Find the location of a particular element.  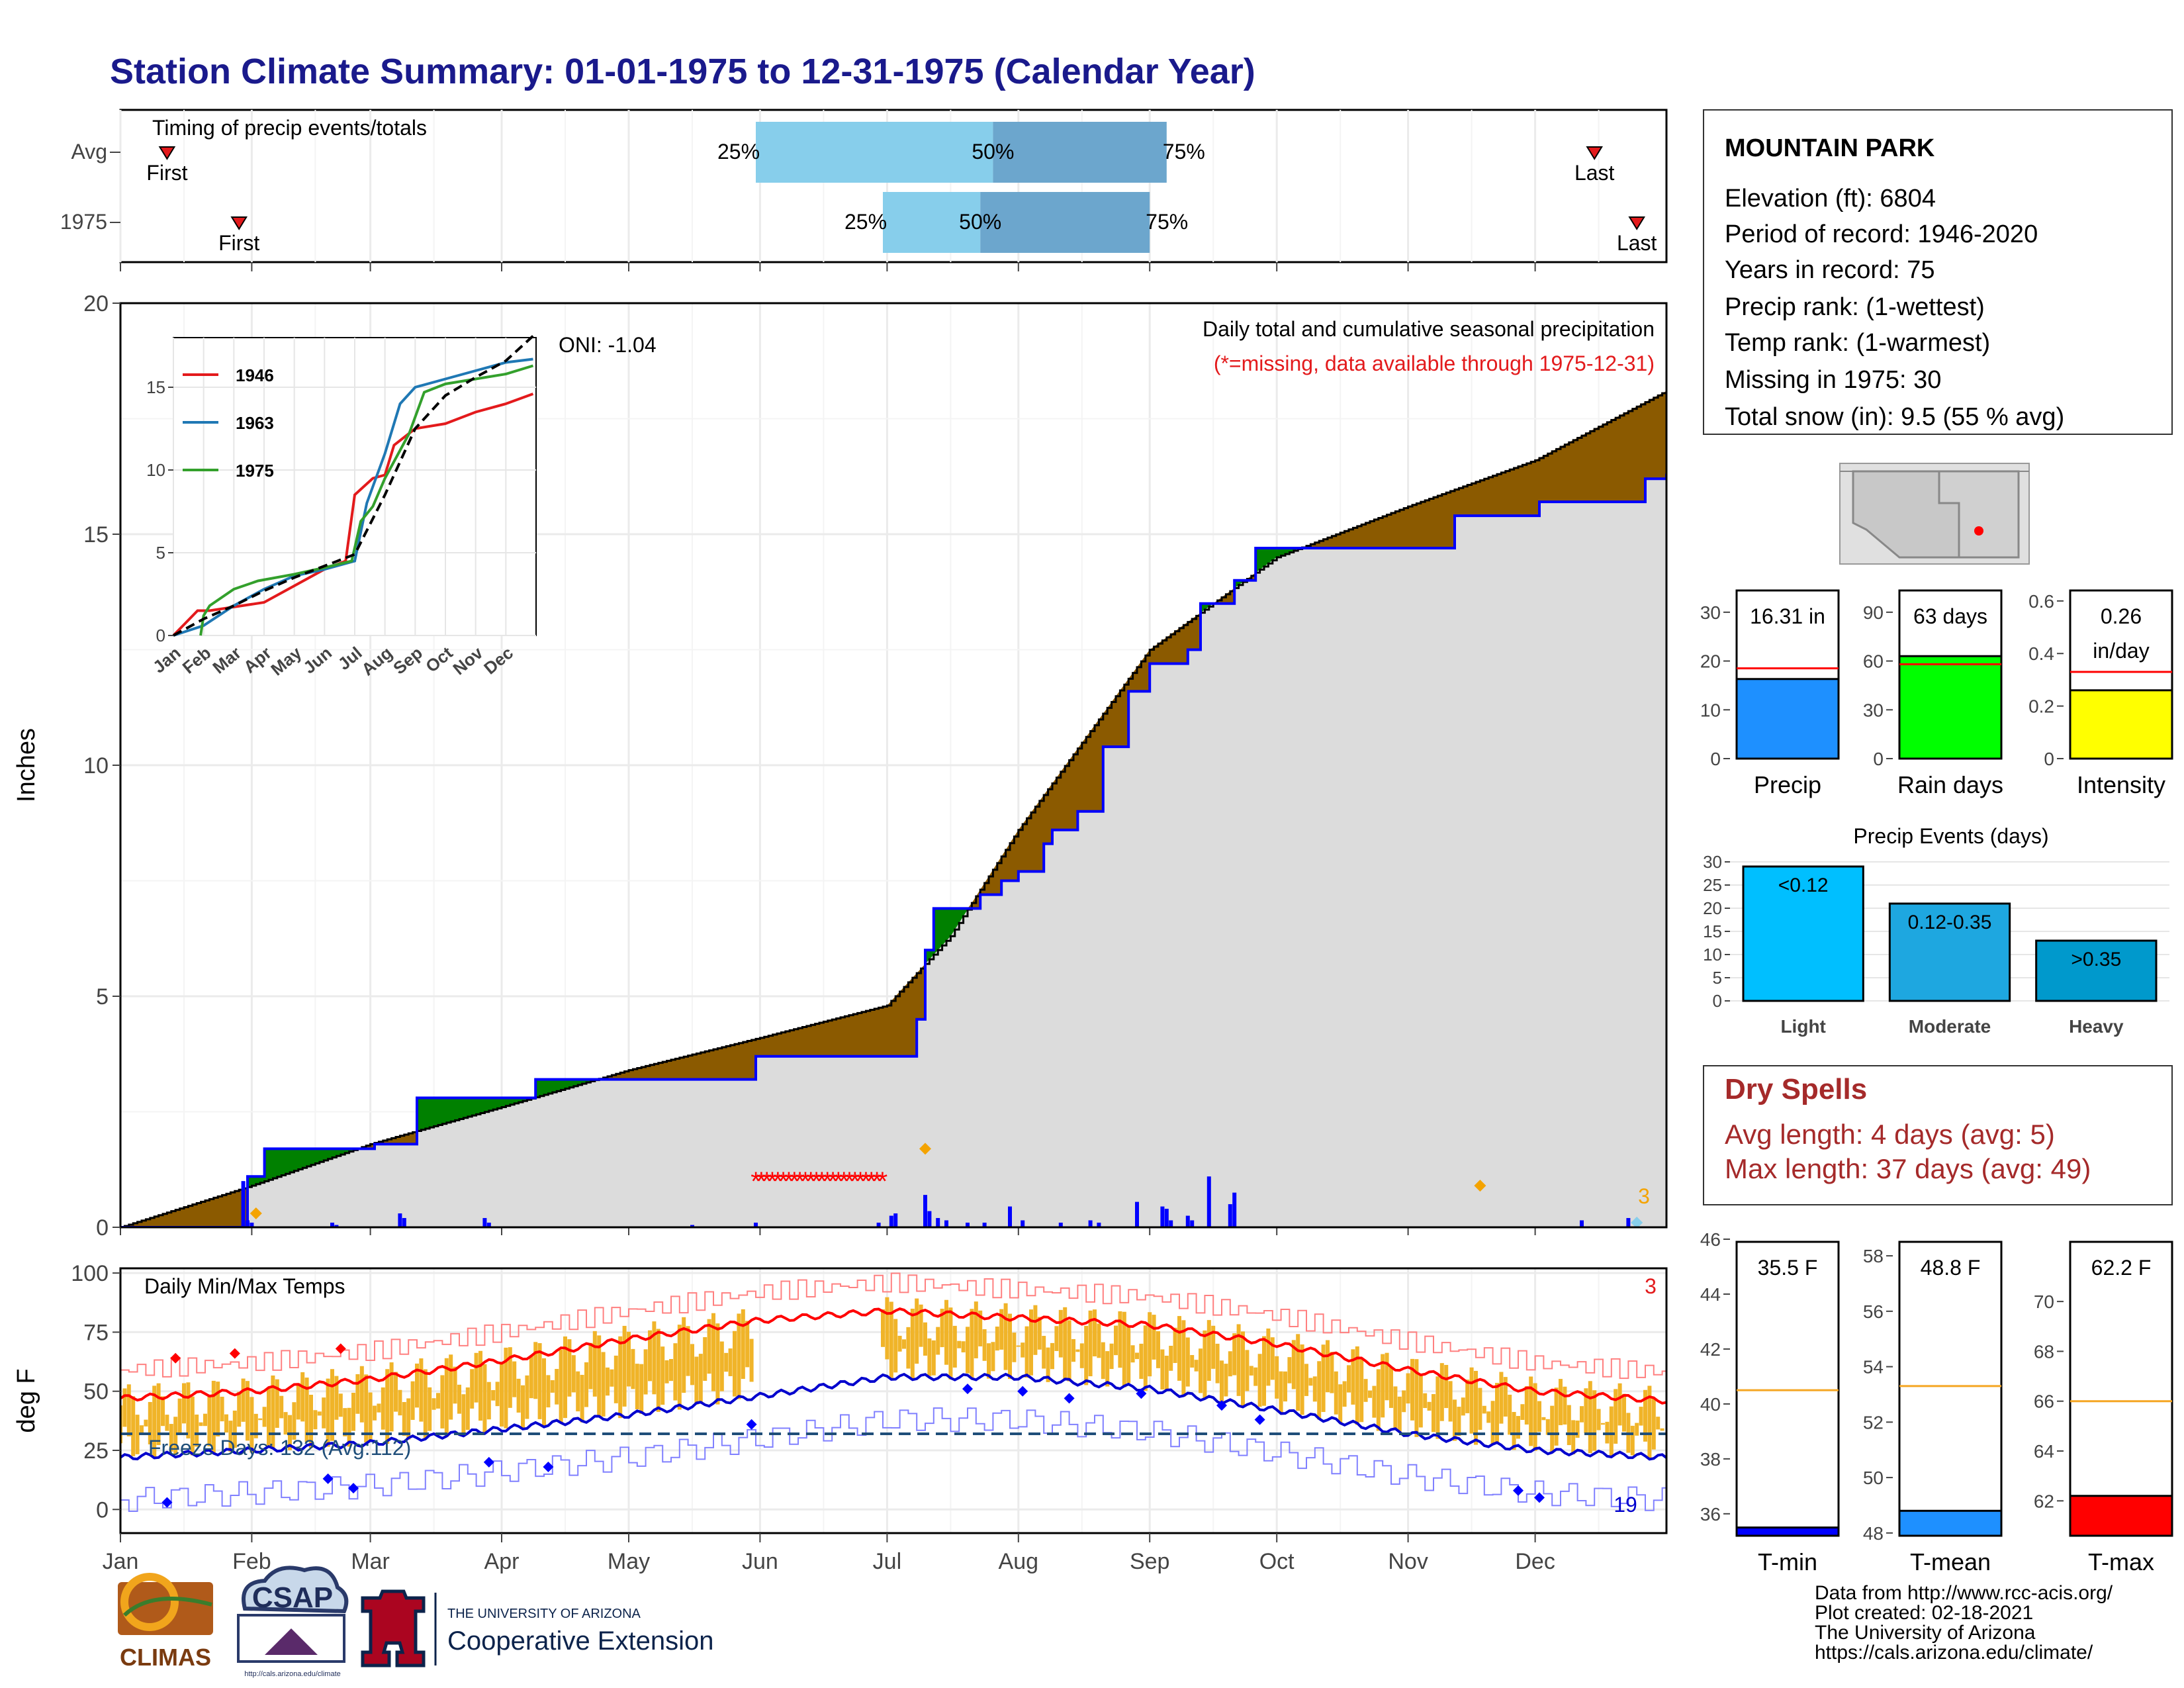

events-category-label: Heavy is located at coordinates (2096, 1026).